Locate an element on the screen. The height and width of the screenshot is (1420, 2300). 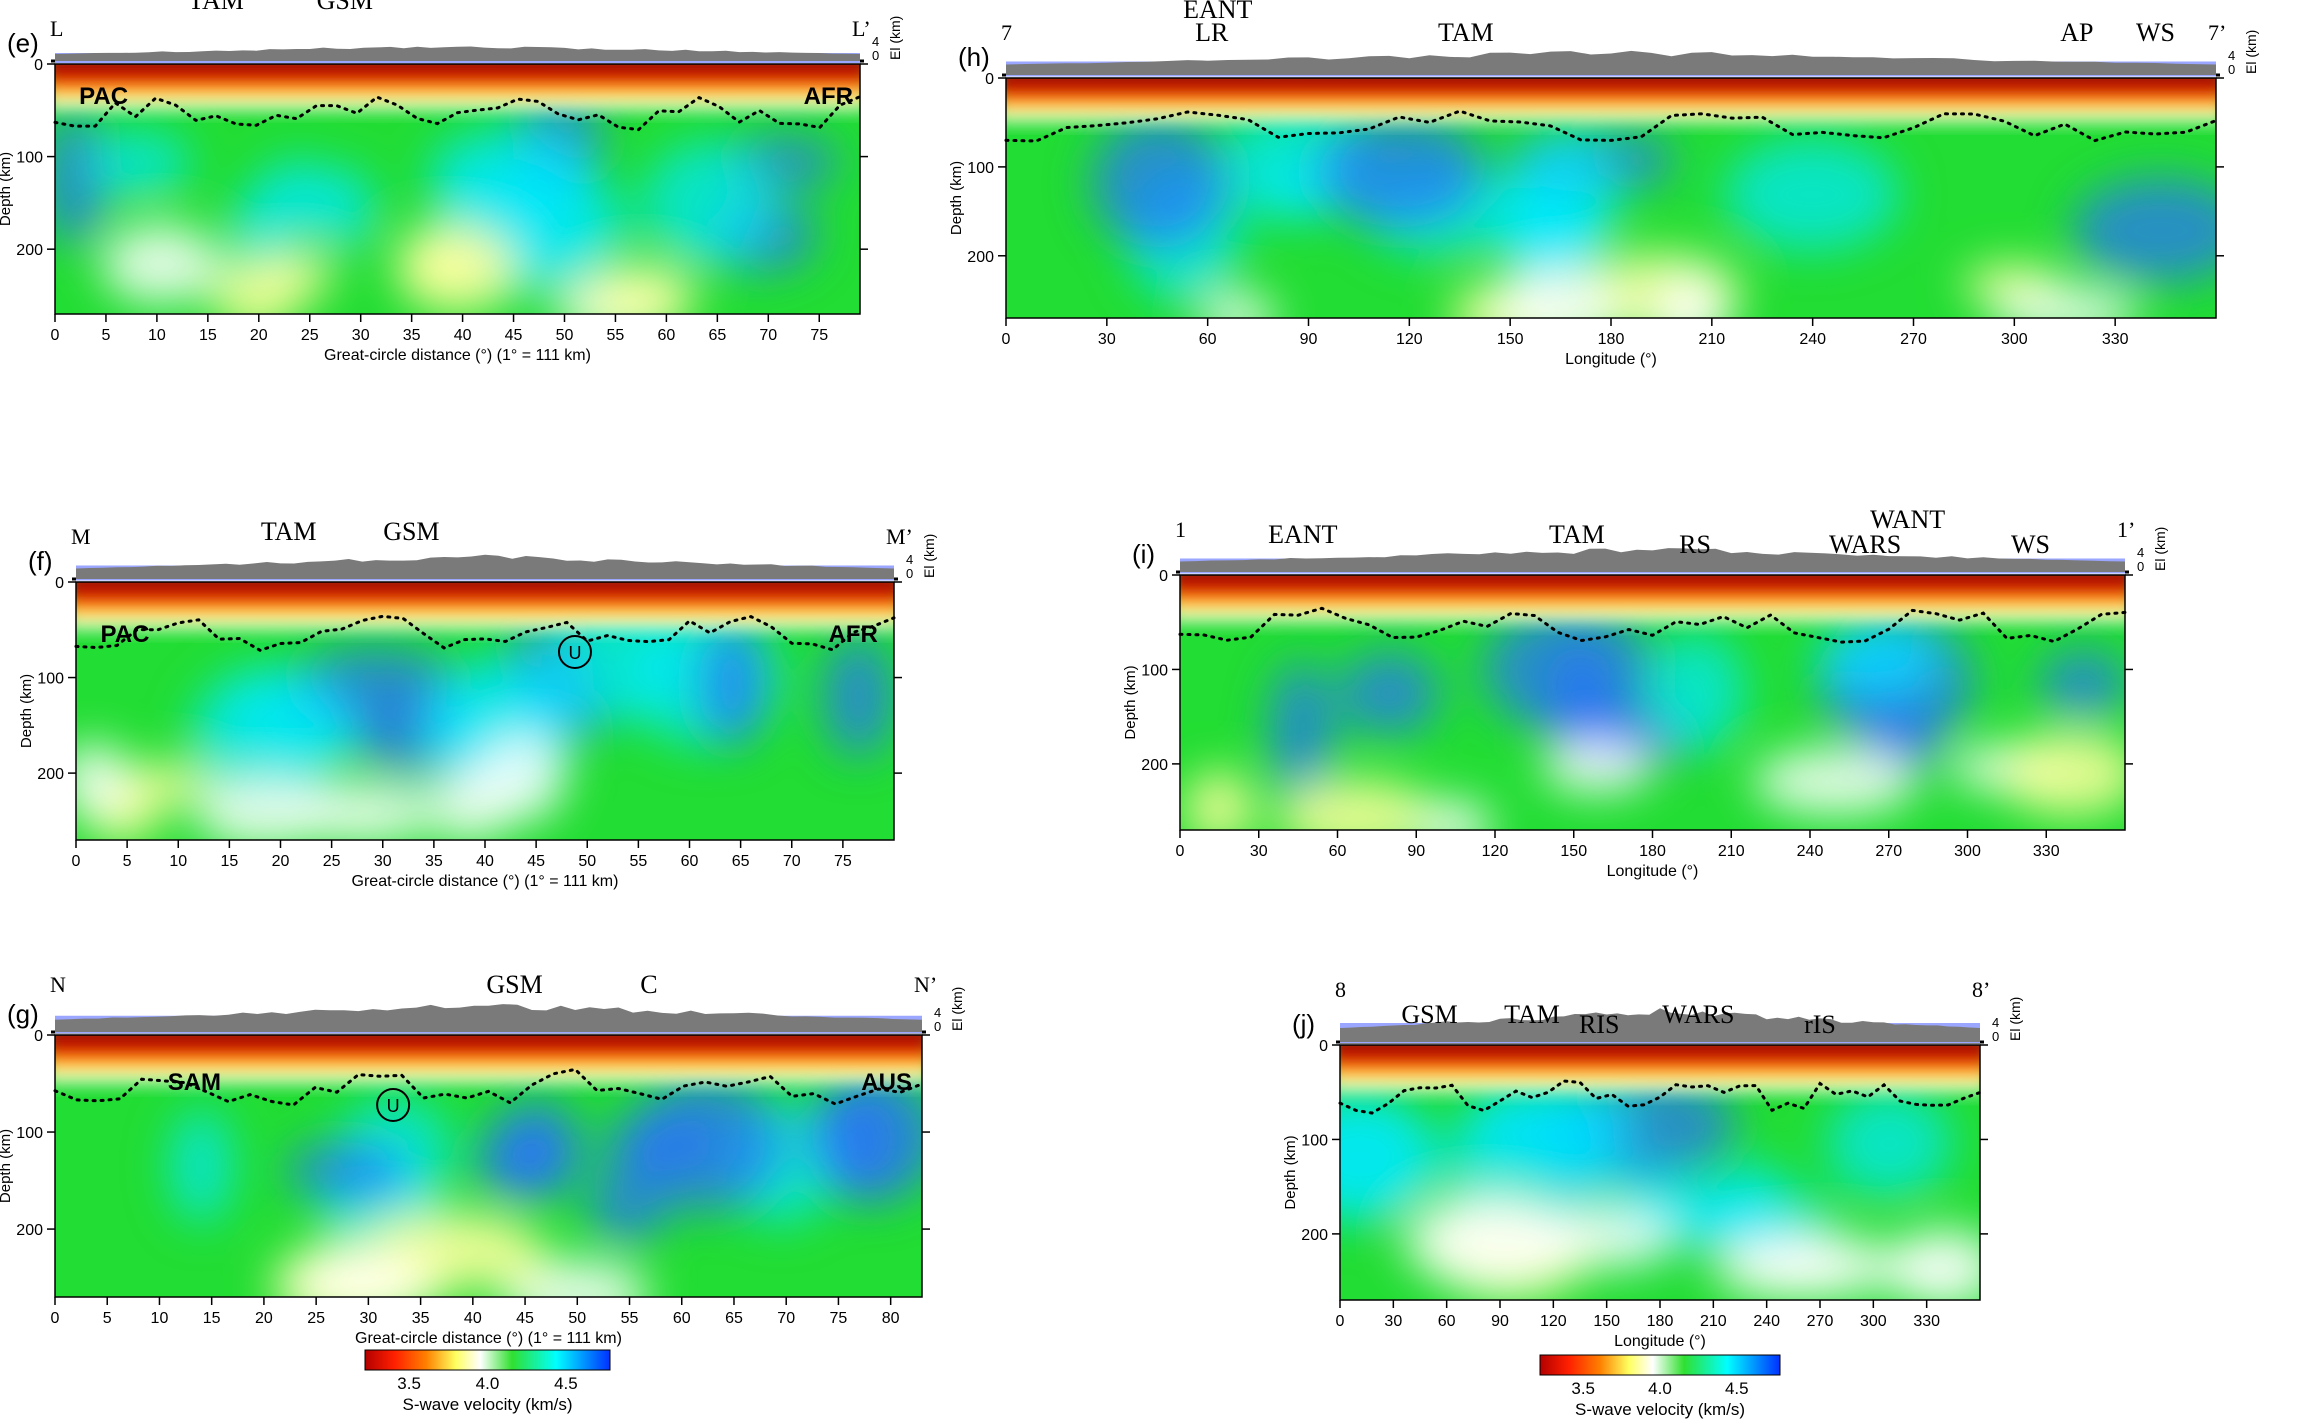
x-tick-label: 10 is located at coordinates (157, 335).